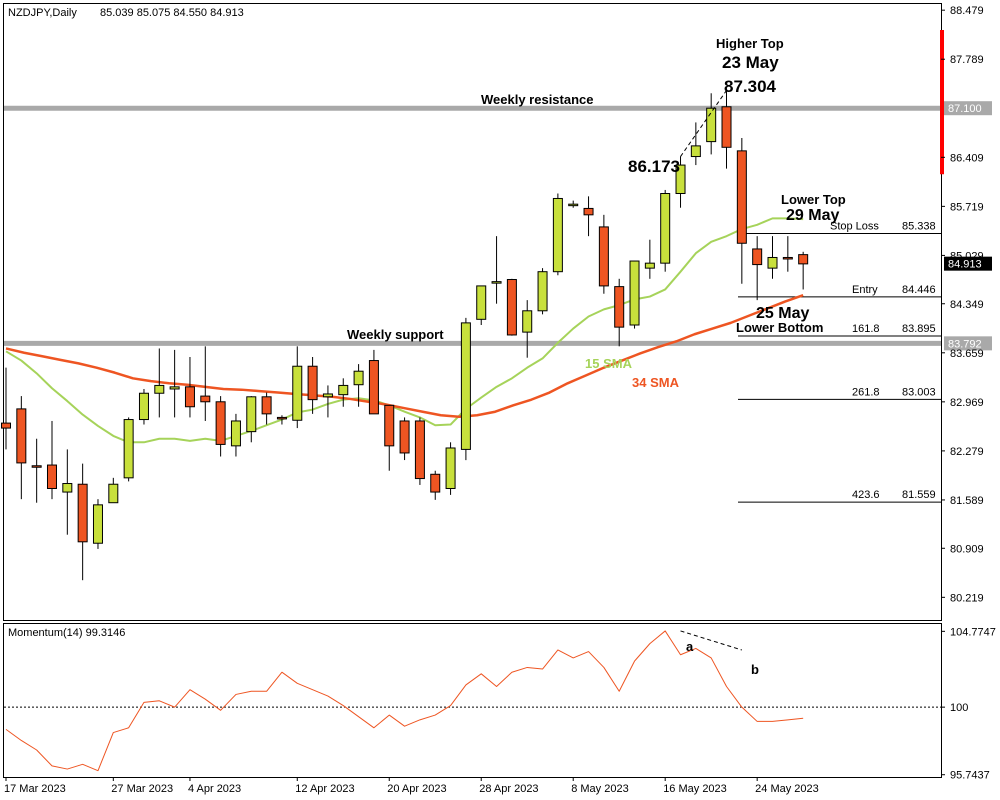 This screenshot has height=800, width=1000. Describe the element at coordinates (66, 633) in the screenshot. I see `momentum-title: Momentum(14) 99.3146` at that location.